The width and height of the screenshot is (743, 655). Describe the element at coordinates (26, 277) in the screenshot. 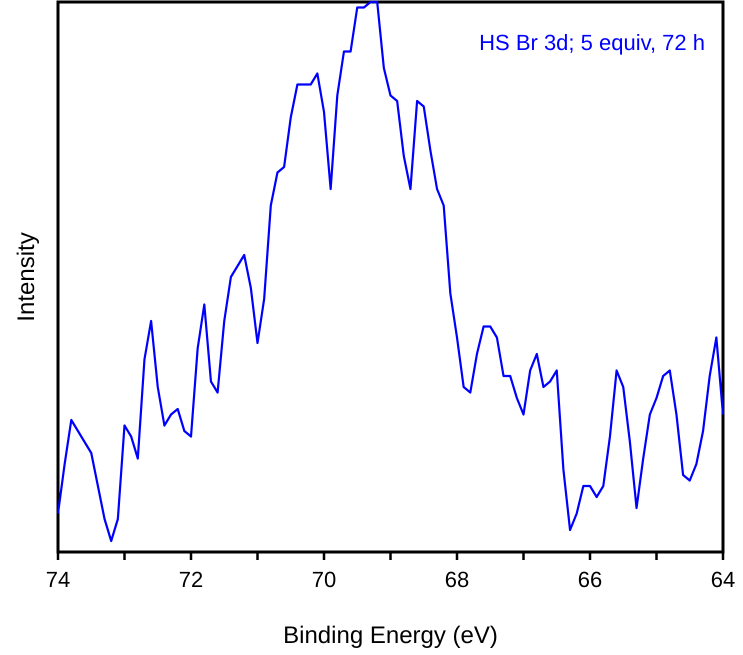

I see `y-axis-title: Intensity` at that location.